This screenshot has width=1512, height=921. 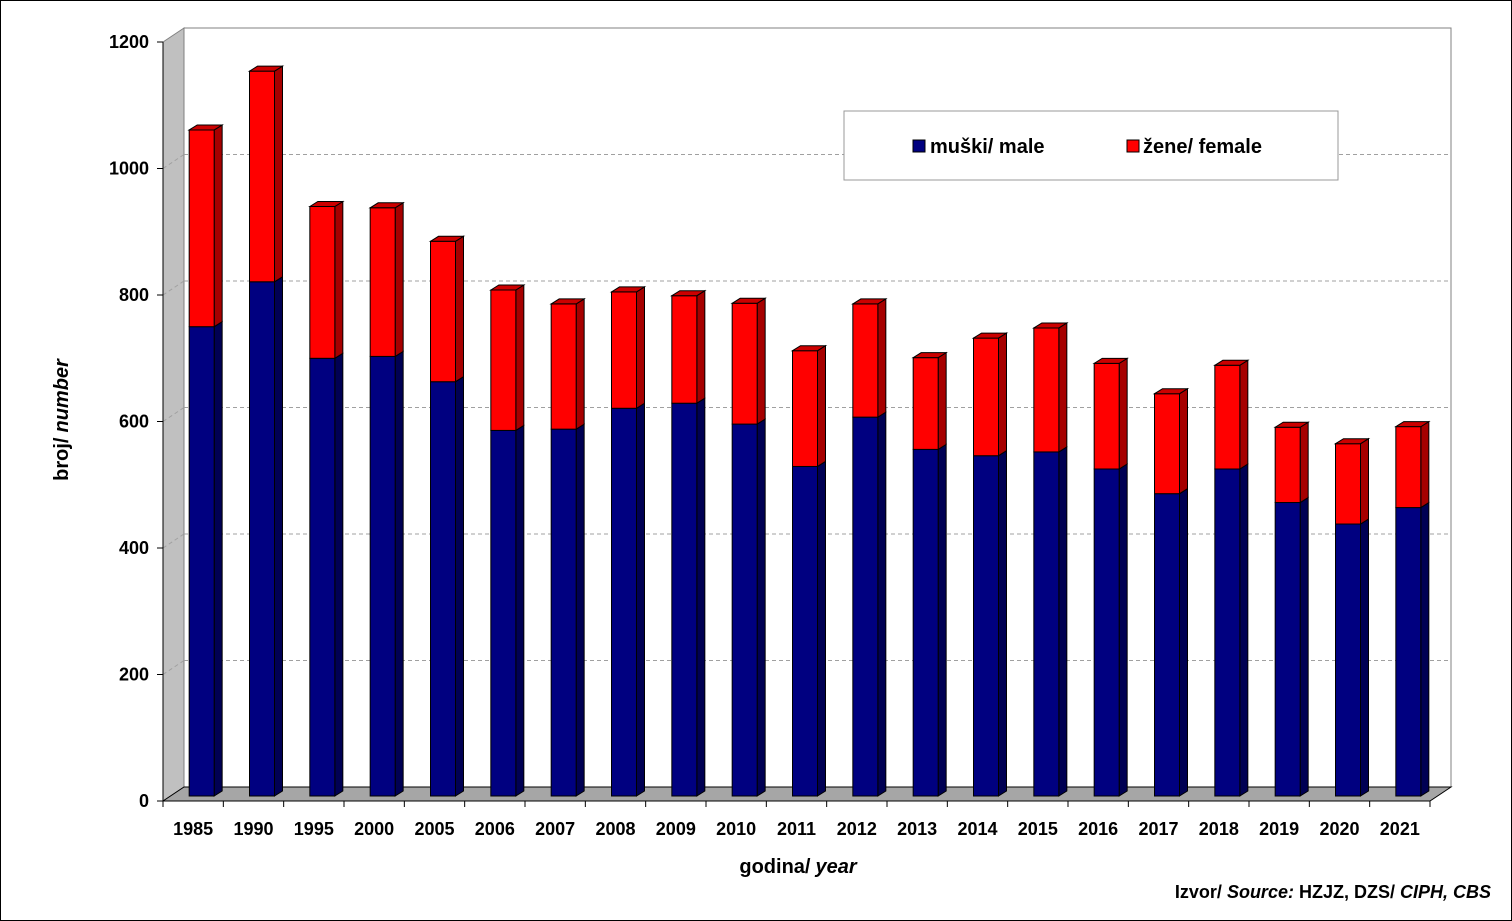 I want to click on legend-label-male: muški/ male, so click(x=987, y=147).